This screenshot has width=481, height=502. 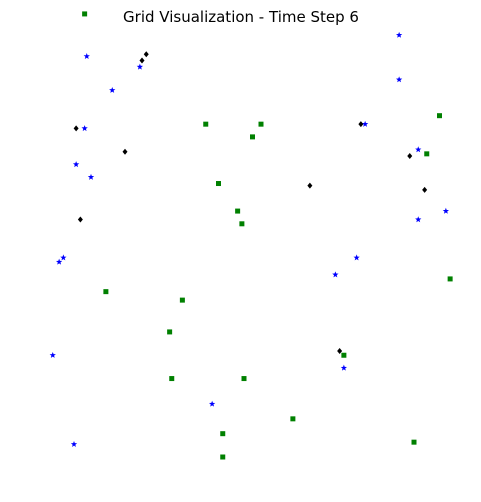 I want to click on chart-title: Grid Visualization - Time Step 6, so click(x=241, y=17).